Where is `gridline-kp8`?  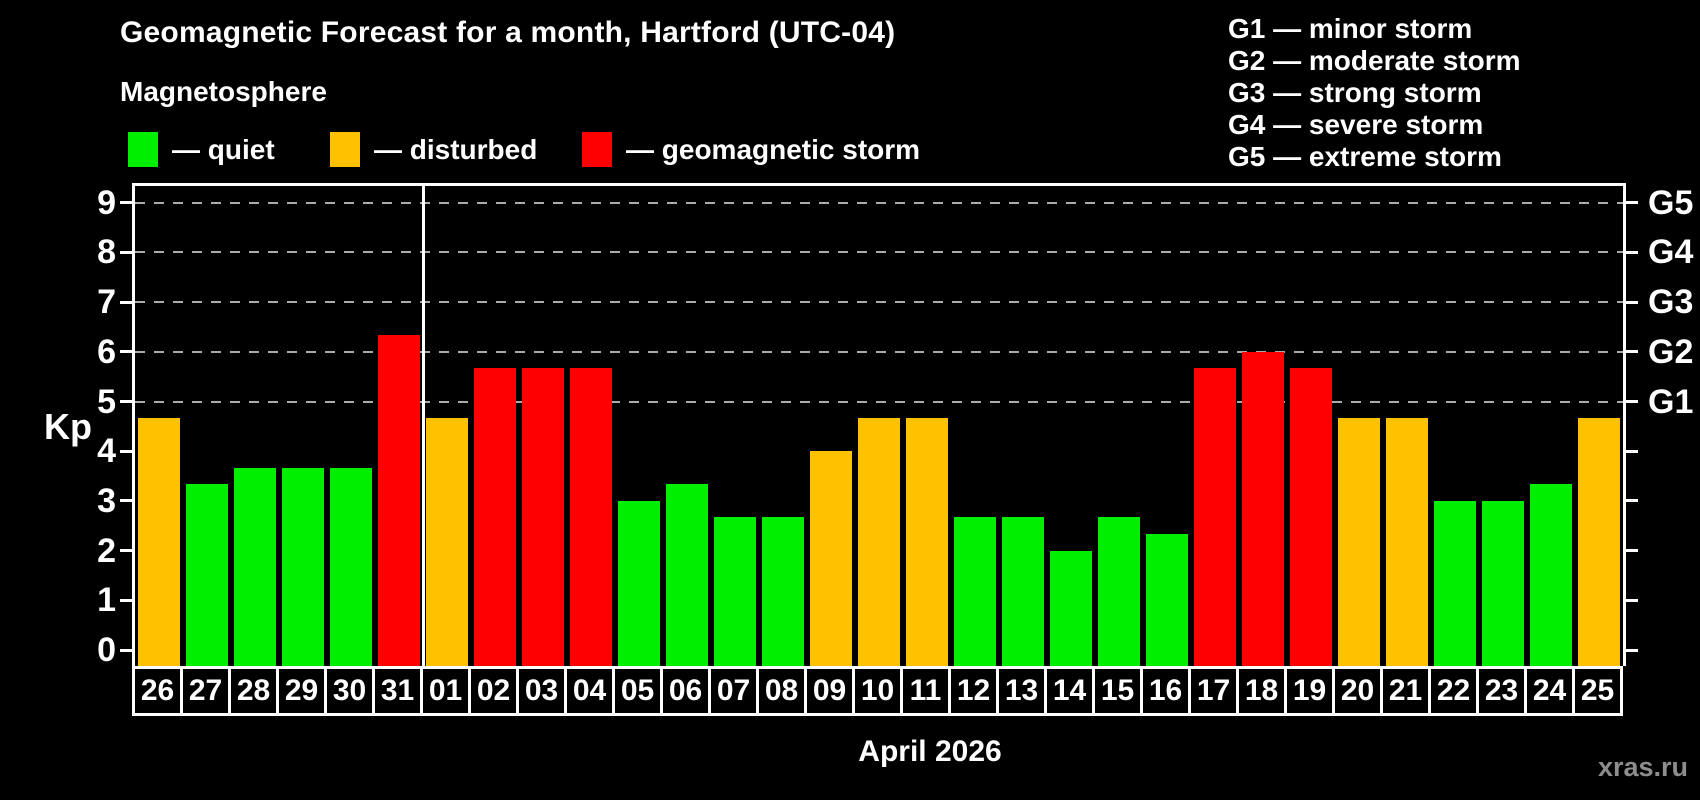
gridline-kp8 is located at coordinates (879, 252).